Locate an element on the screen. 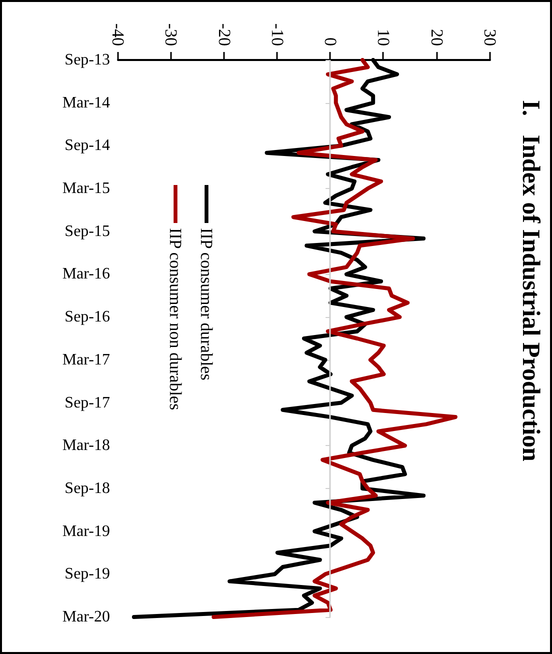 The width and height of the screenshot is (552, 654). y-tick-label: Sep-14 is located at coordinates (87, 145).